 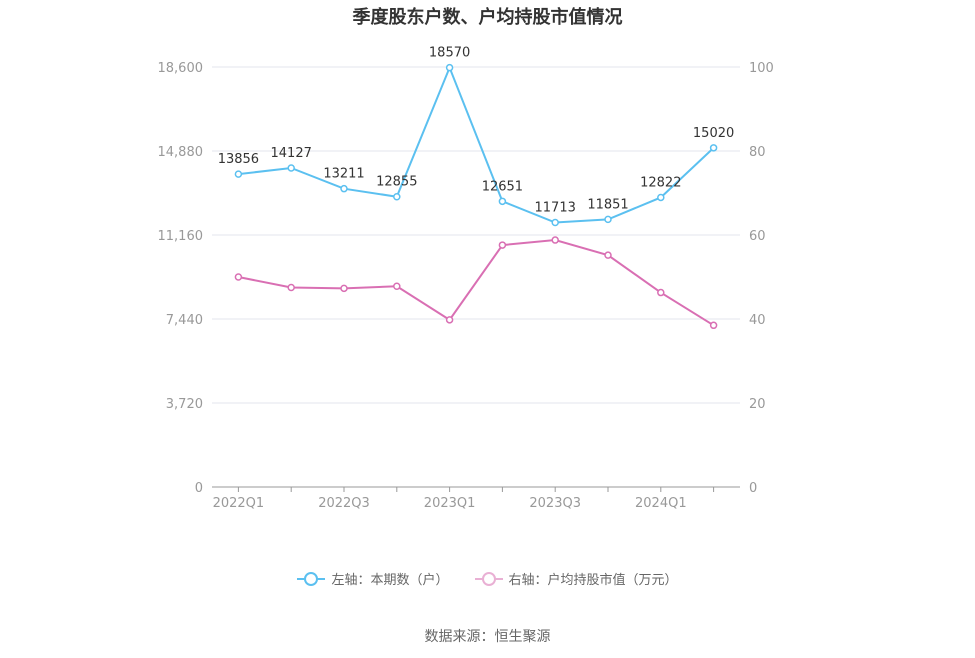 I want to click on x-tick-label: 2023Q1, so click(x=450, y=503).